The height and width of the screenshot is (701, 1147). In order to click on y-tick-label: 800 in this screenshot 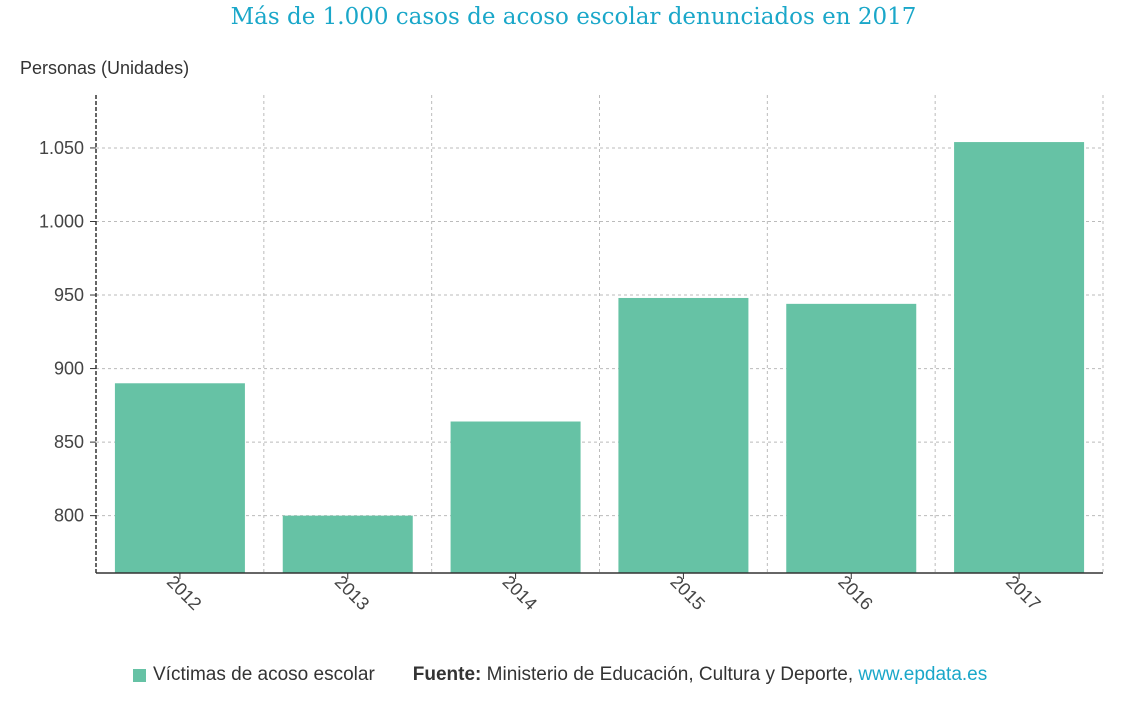, I will do `click(69, 516)`.